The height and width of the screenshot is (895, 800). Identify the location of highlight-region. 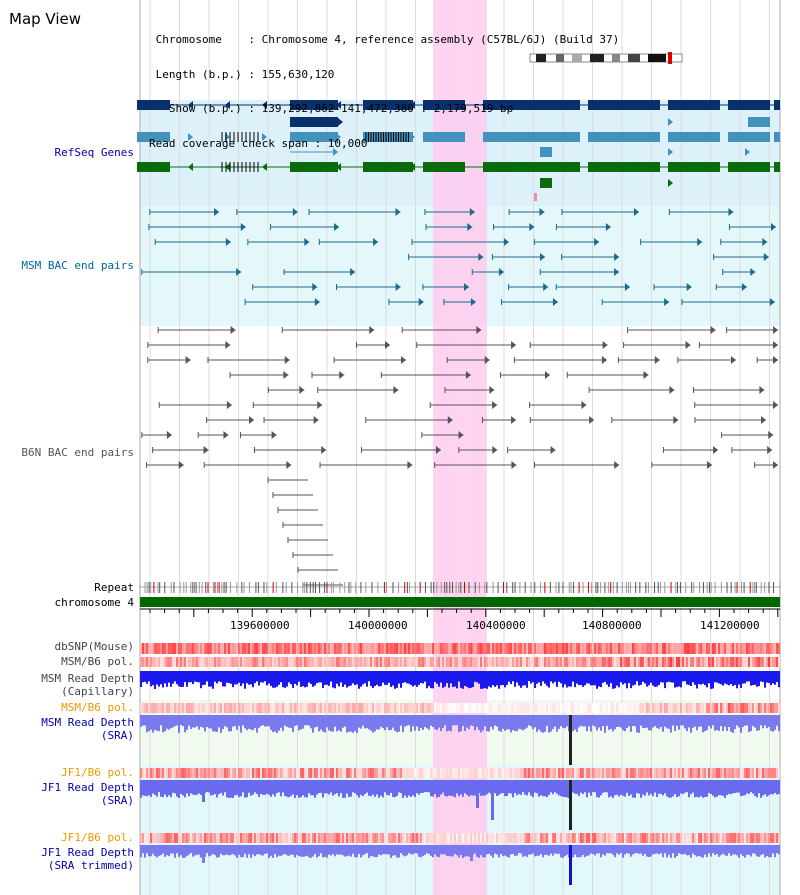
(460, 447).